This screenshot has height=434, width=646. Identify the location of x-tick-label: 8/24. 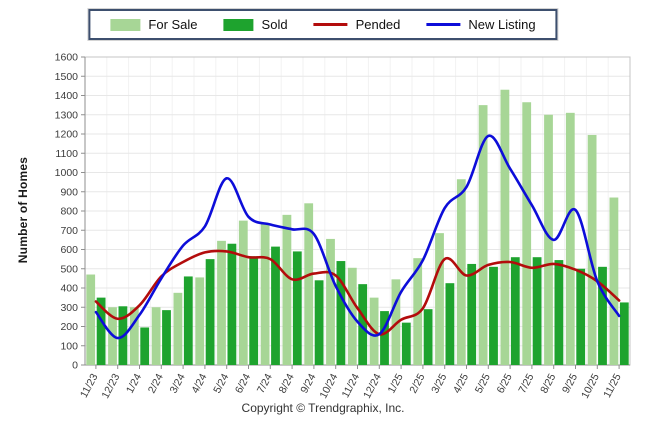
(287, 384).